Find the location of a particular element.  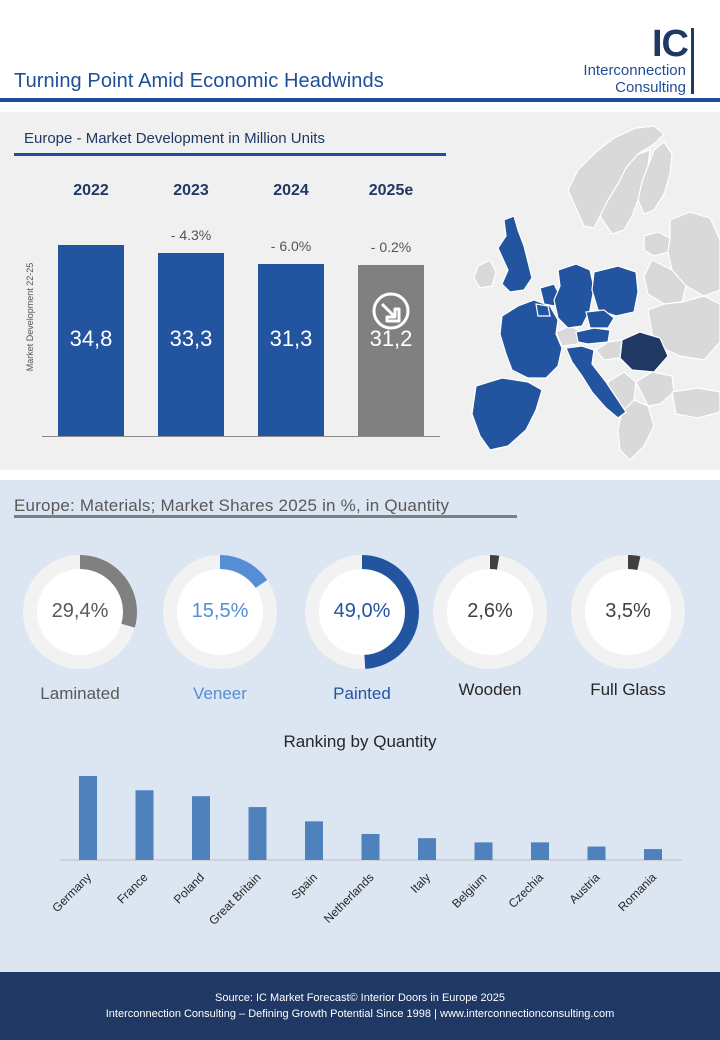

logo-divider is located at coordinates (692, 61).